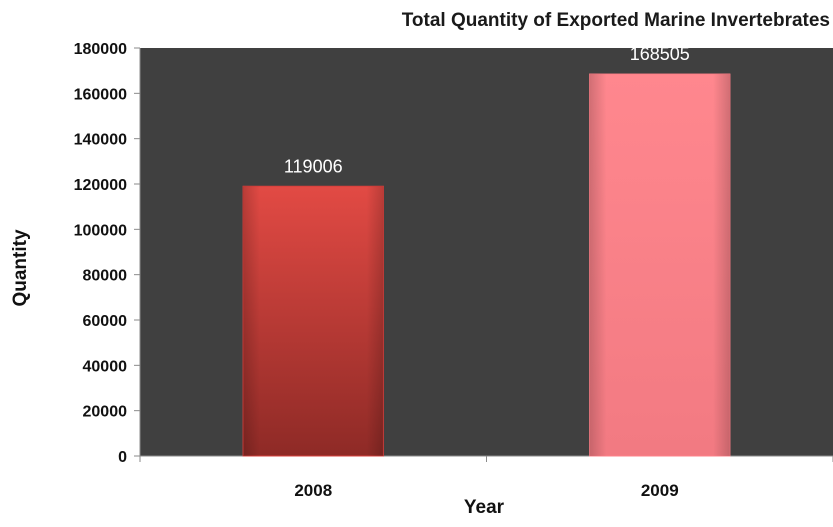 This screenshot has width=833, height=527. I want to click on y-tick-label: 60000, so click(105, 321).